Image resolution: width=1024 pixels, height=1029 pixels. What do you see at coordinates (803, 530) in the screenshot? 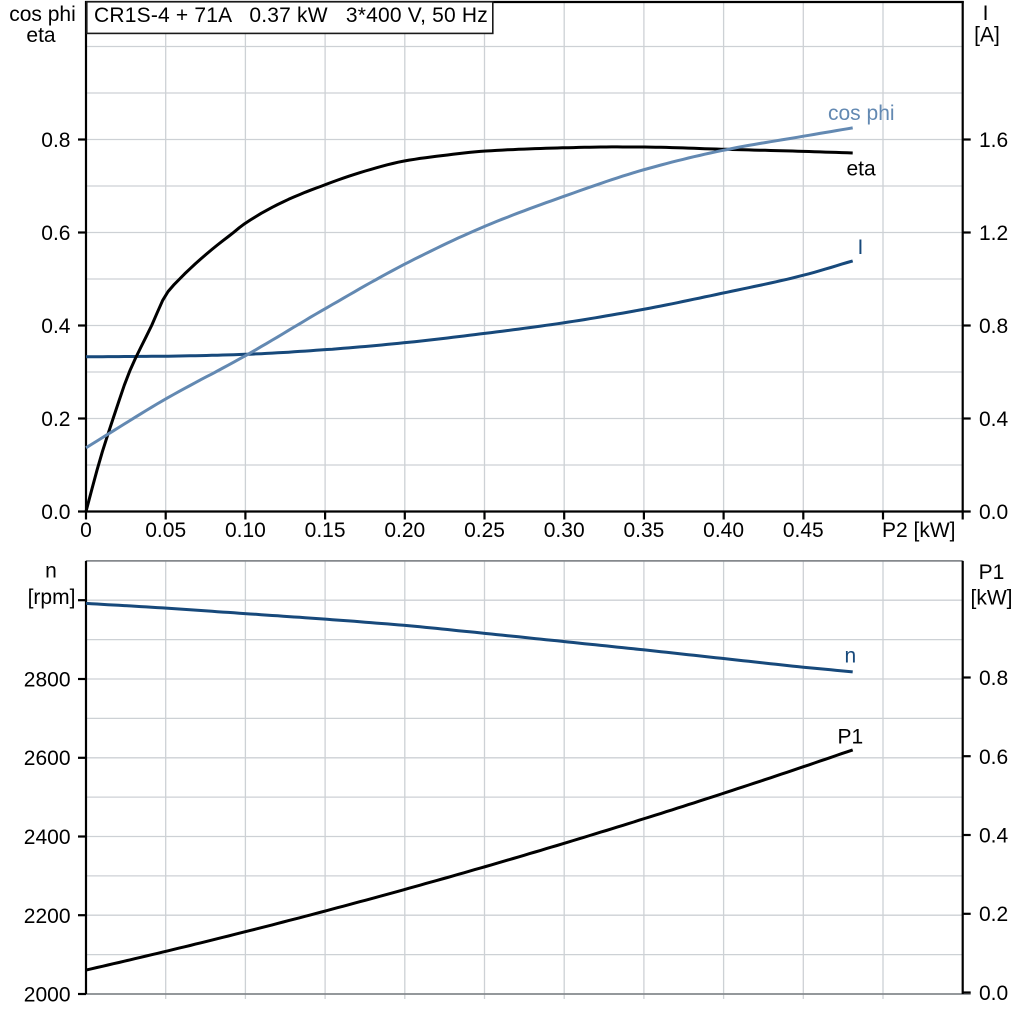
I see `svg-text: 0.45` at bounding box center [803, 530].